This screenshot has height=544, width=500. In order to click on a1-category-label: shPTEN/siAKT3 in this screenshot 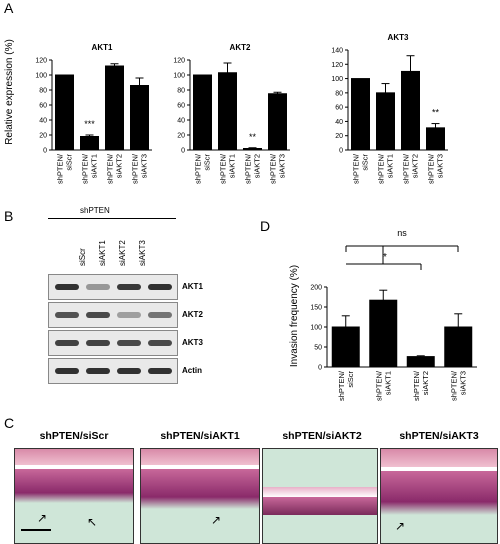, I will do `click(140, 168)`.